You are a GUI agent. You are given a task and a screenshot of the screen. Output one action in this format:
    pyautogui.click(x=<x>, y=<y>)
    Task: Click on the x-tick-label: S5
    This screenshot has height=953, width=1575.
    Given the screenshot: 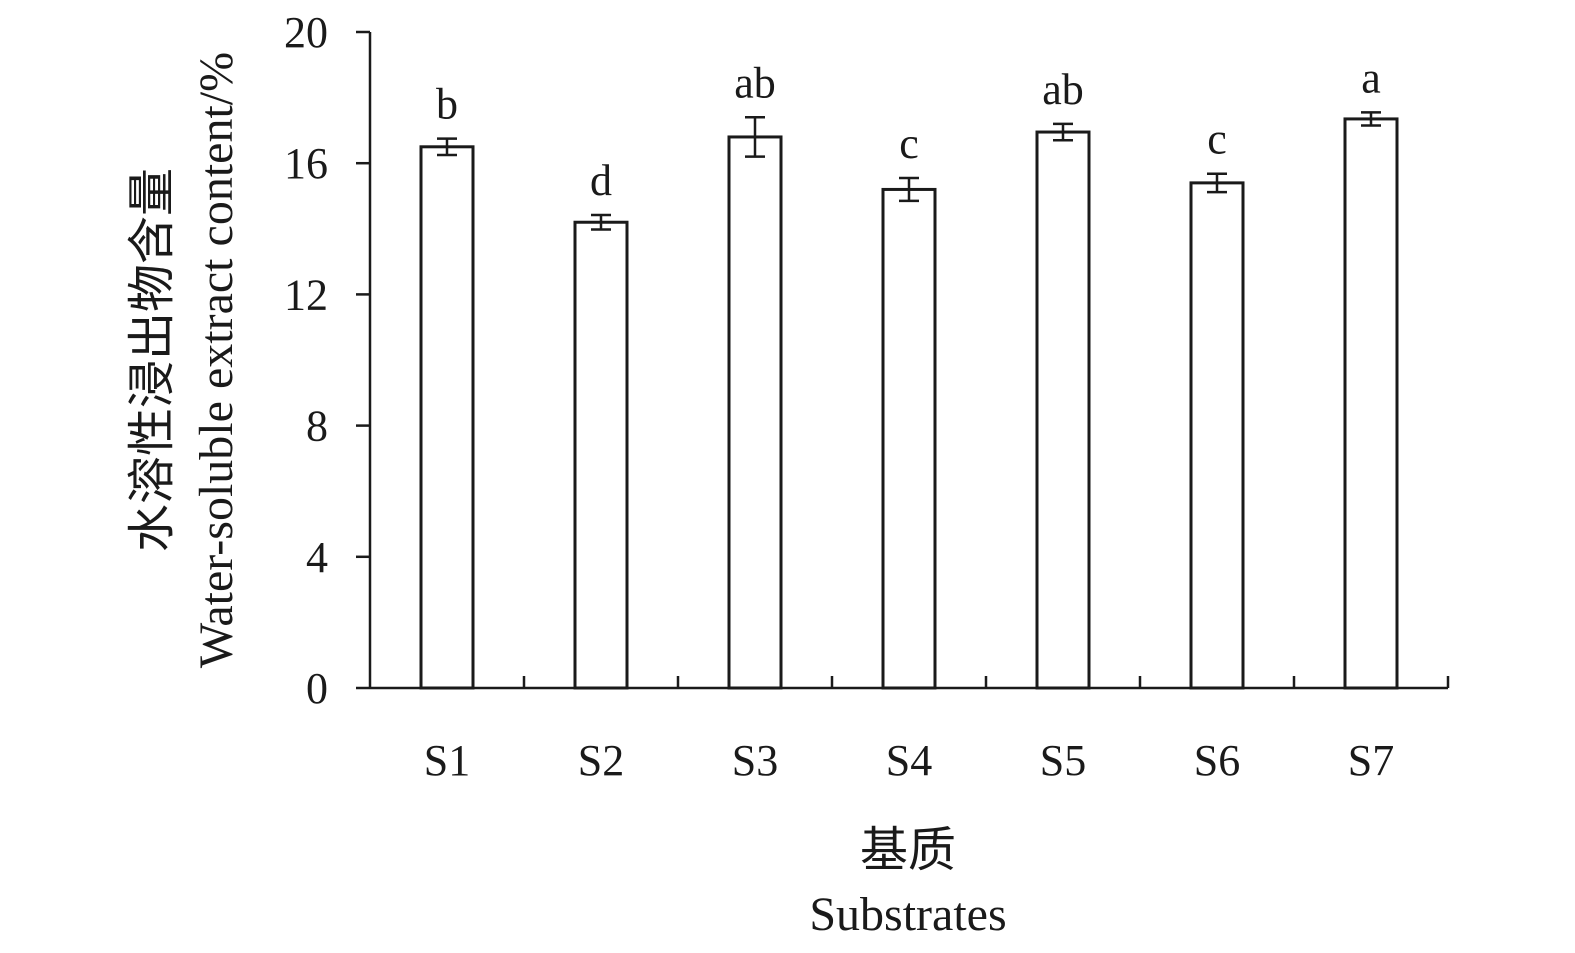 What is the action you would take?
    pyautogui.click(x=1063, y=760)
    